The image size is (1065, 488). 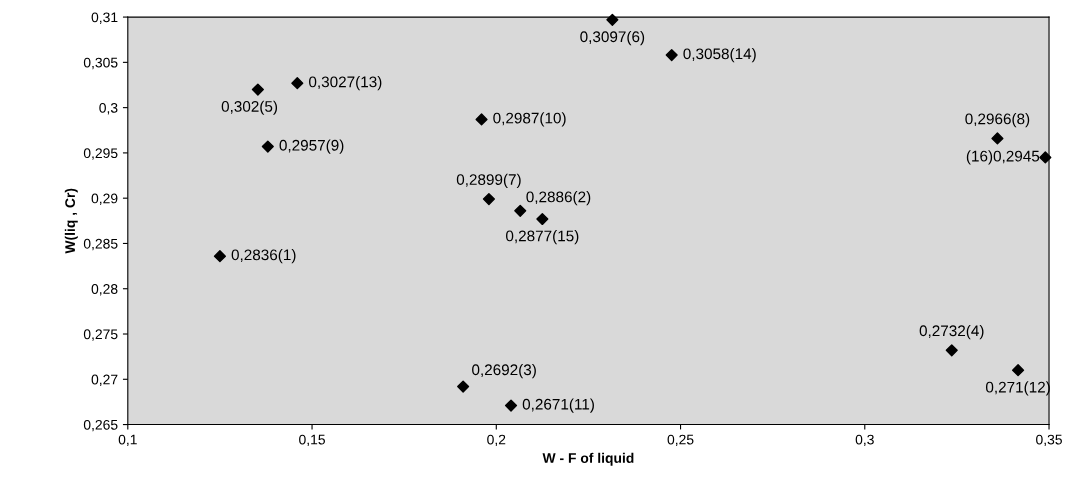 I want to click on data-label: 0,3027(13), so click(x=345, y=83).